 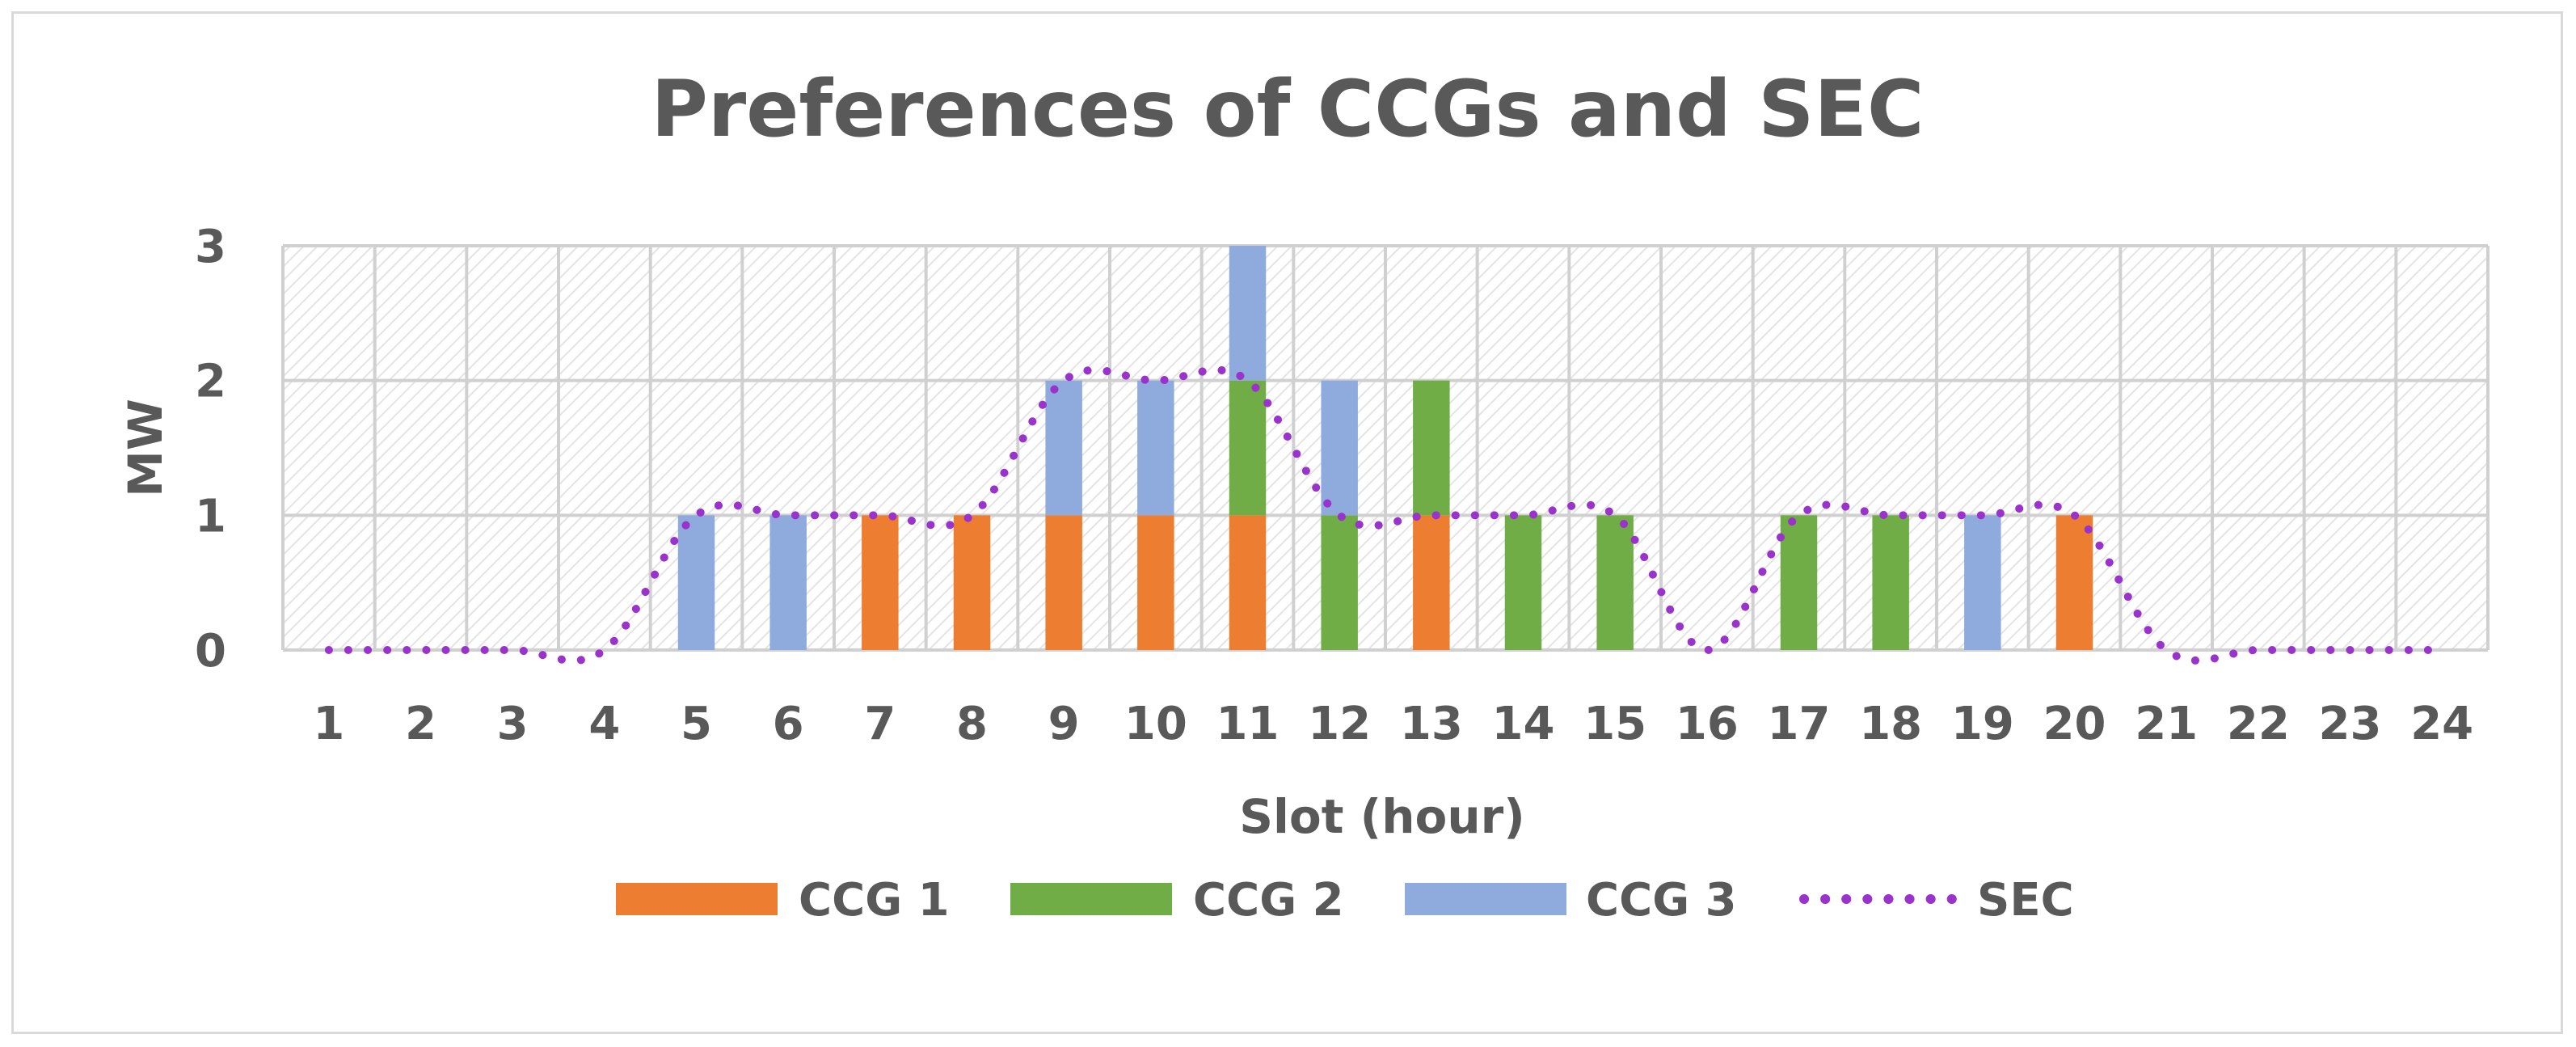 I want to click on x-axis-label: Slot (hour), so click(x=1381, y=817).